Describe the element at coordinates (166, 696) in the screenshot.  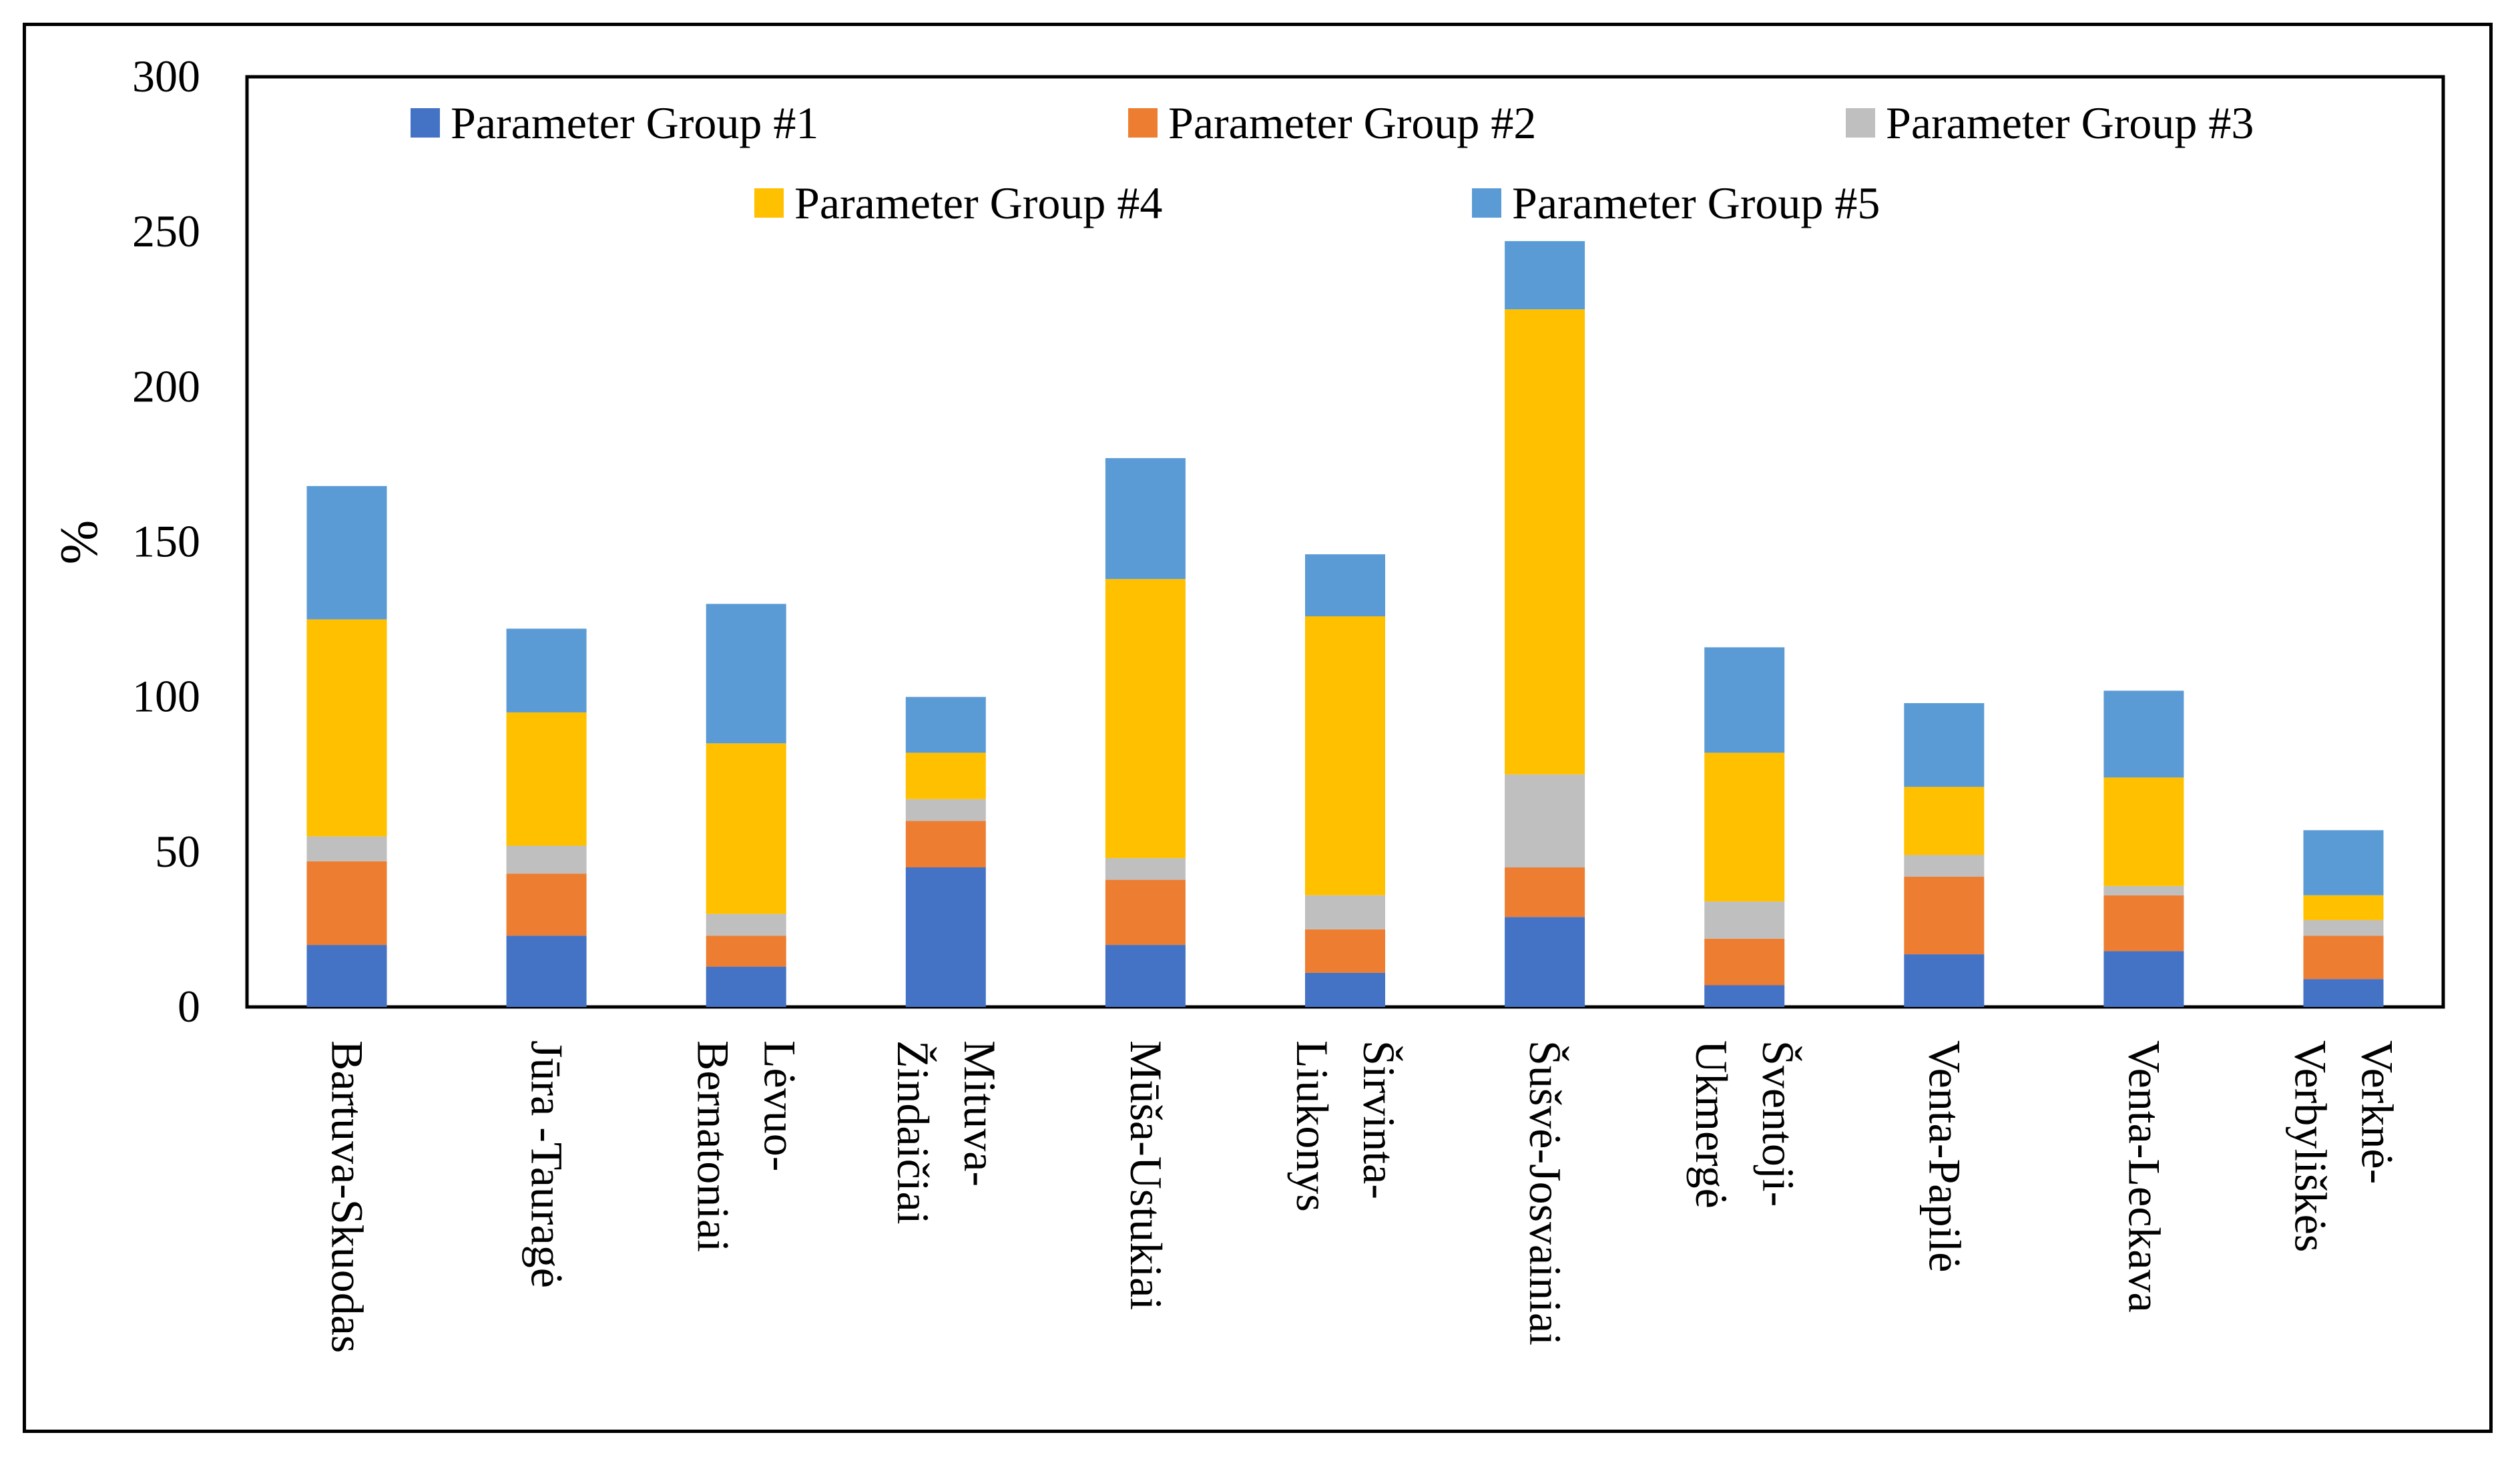
I see `y-tick-label-100: 100` at that location.